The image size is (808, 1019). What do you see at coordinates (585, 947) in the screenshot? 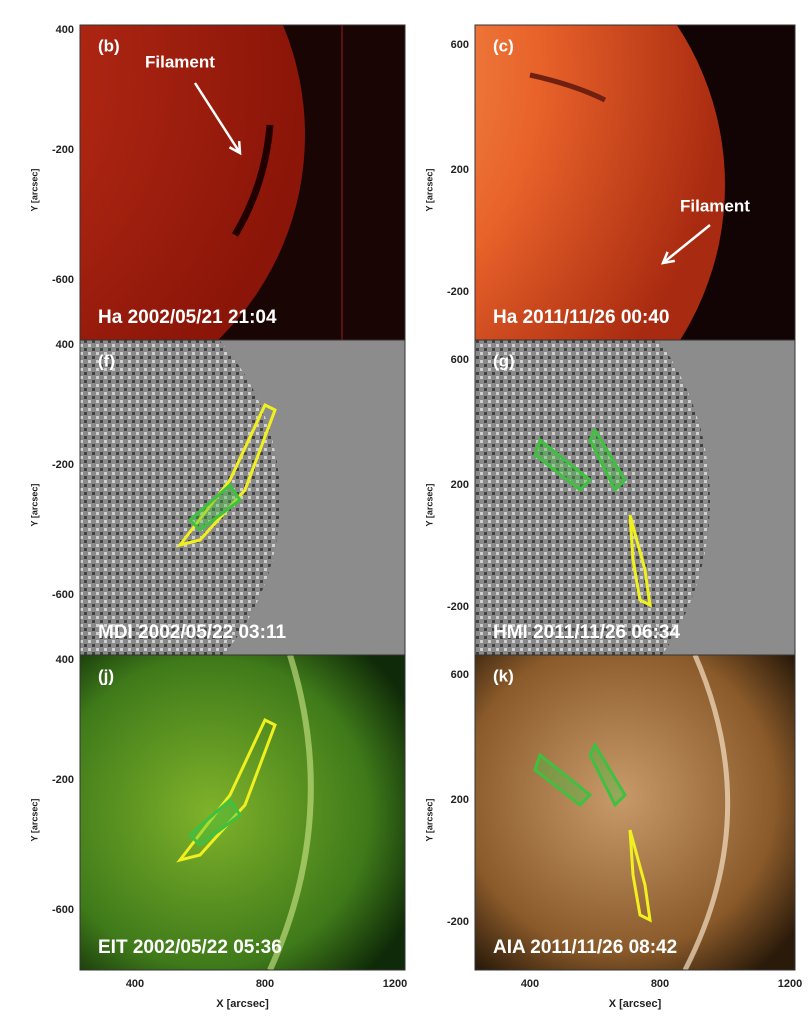
I see `panel-caption: AIA 2011/11/26 08:42` at bounding box center [585, 947].